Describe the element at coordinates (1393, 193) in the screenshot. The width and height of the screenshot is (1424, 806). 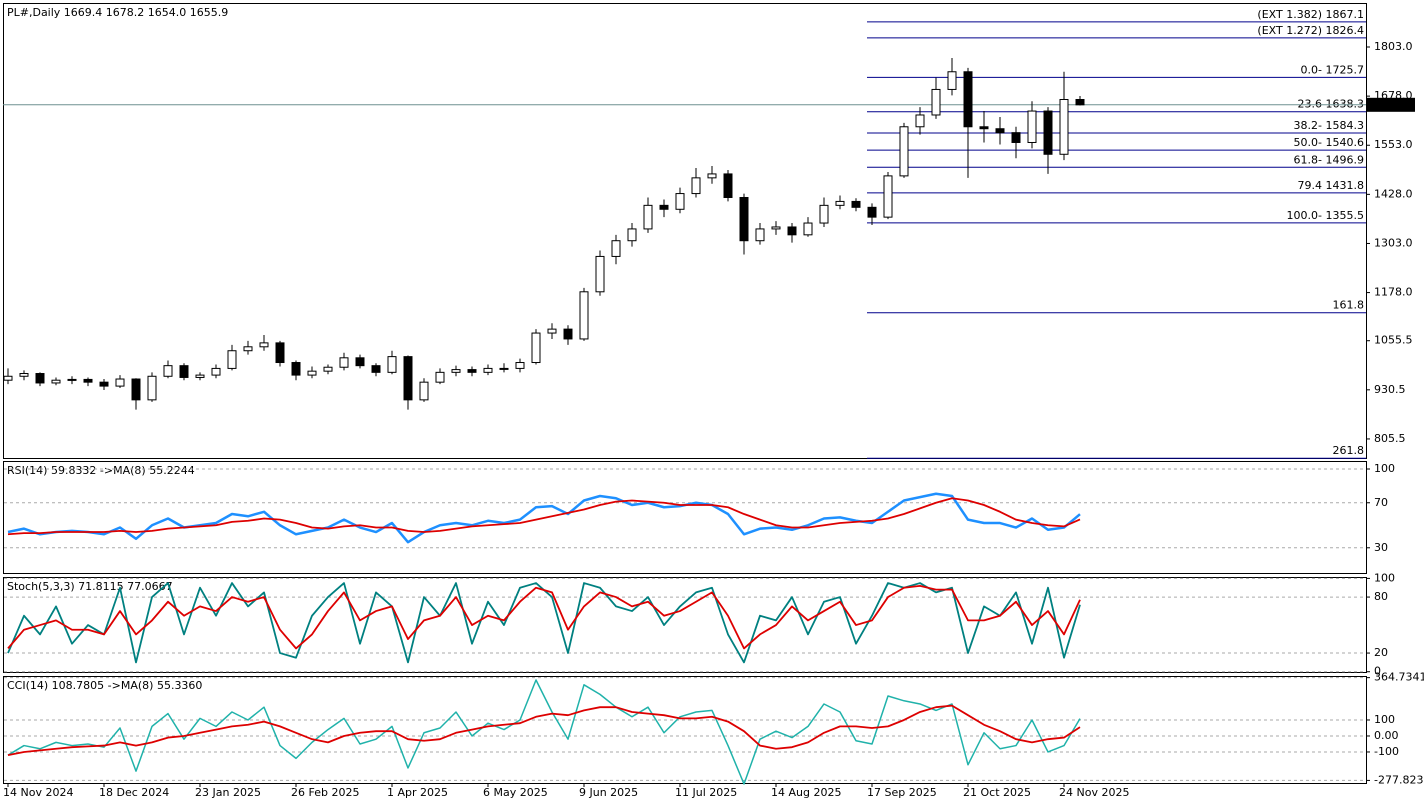
I see `y-tick-label: 1428.0` at that location.